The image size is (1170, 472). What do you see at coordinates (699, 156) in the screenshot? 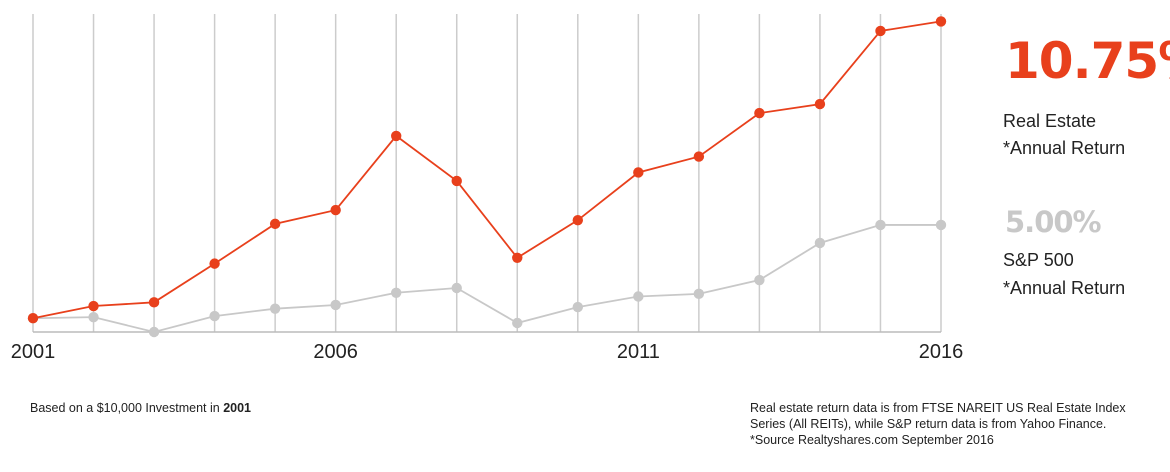
I see `point-real-estate-2012` at bounding box center [699, 156].